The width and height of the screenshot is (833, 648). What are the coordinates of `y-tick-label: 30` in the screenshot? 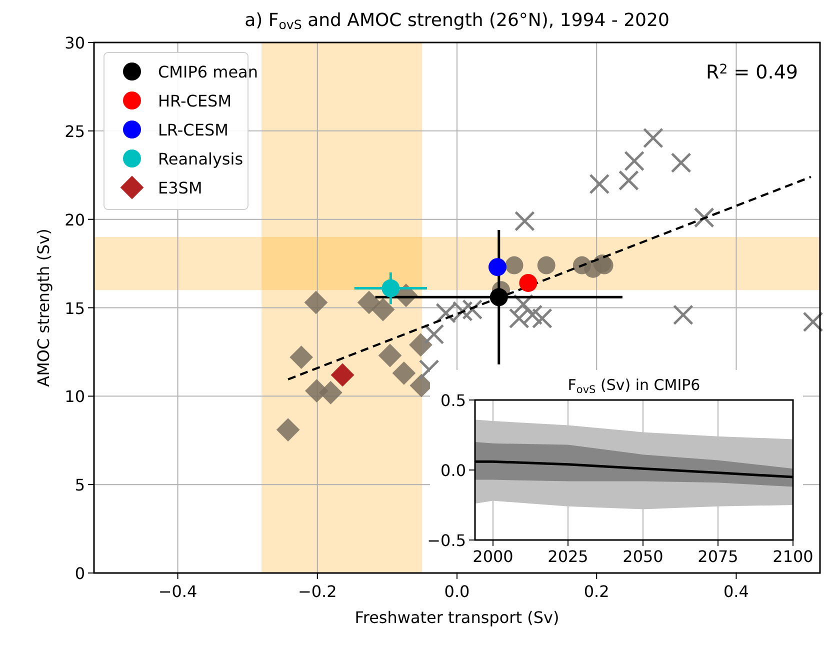 It's located at (74, 43).